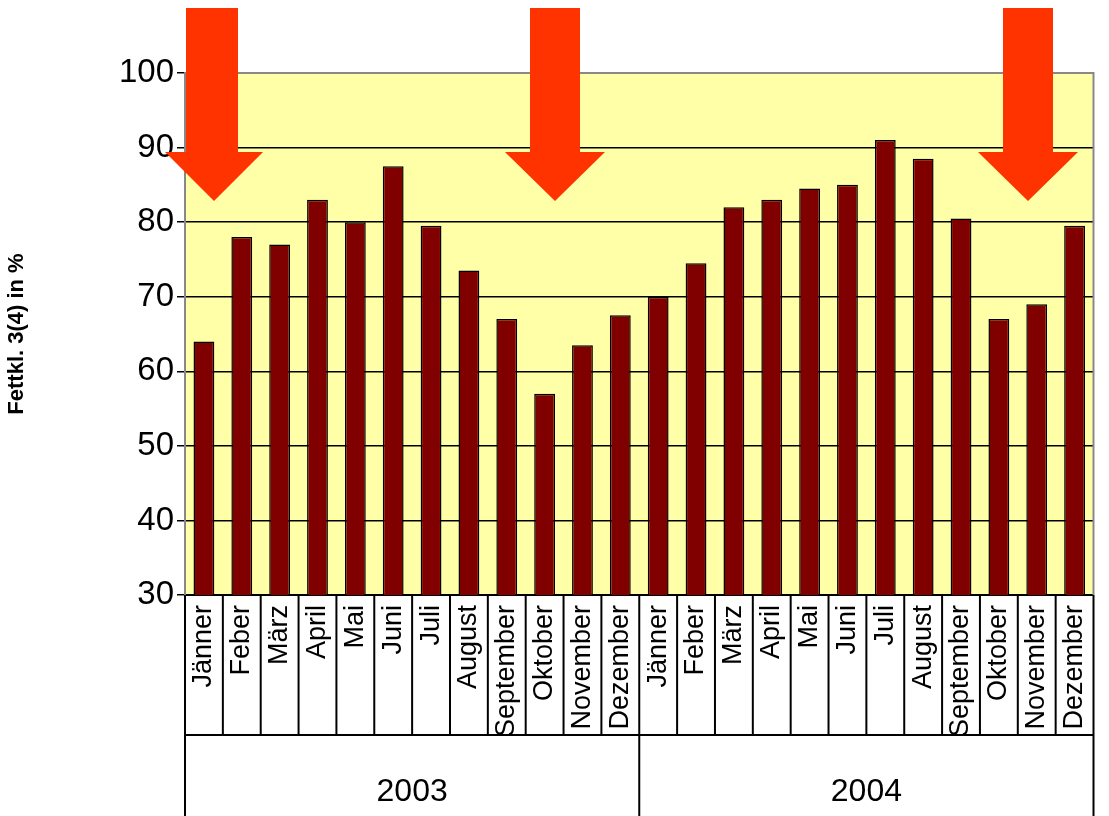 The image size is (1109, 816). Describe the element at coordinates (412, 789) in the screenshot. I see `text: 2003` at that location.